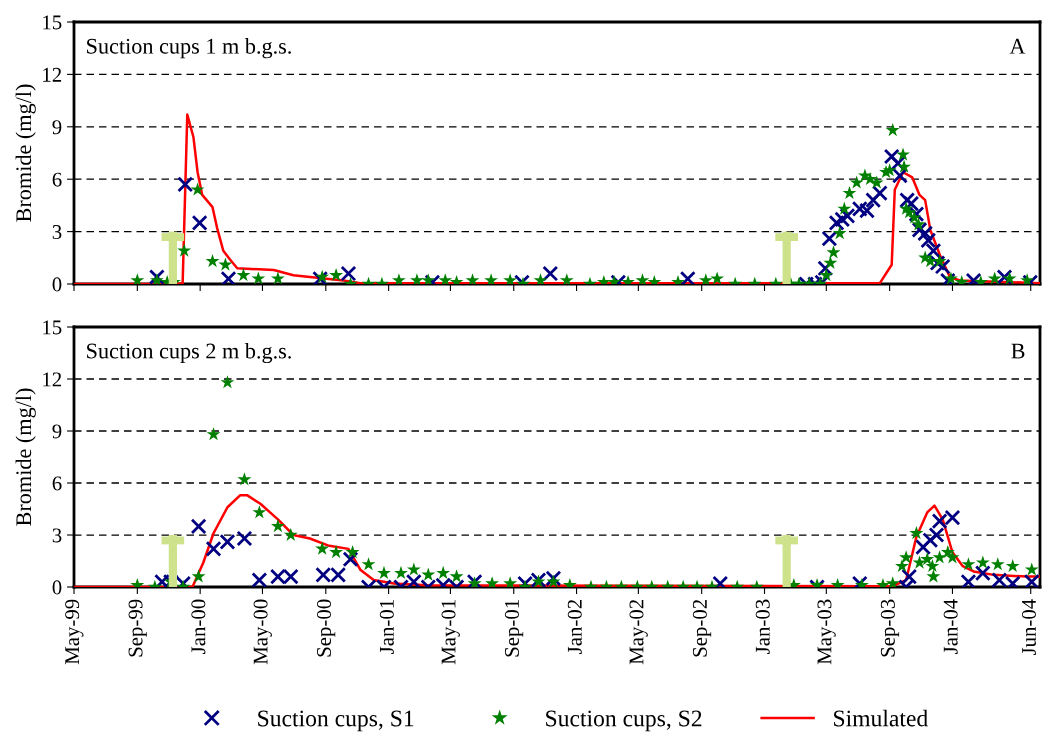  I want to click on x-tick-label: Sep-99, so click(137, 628).